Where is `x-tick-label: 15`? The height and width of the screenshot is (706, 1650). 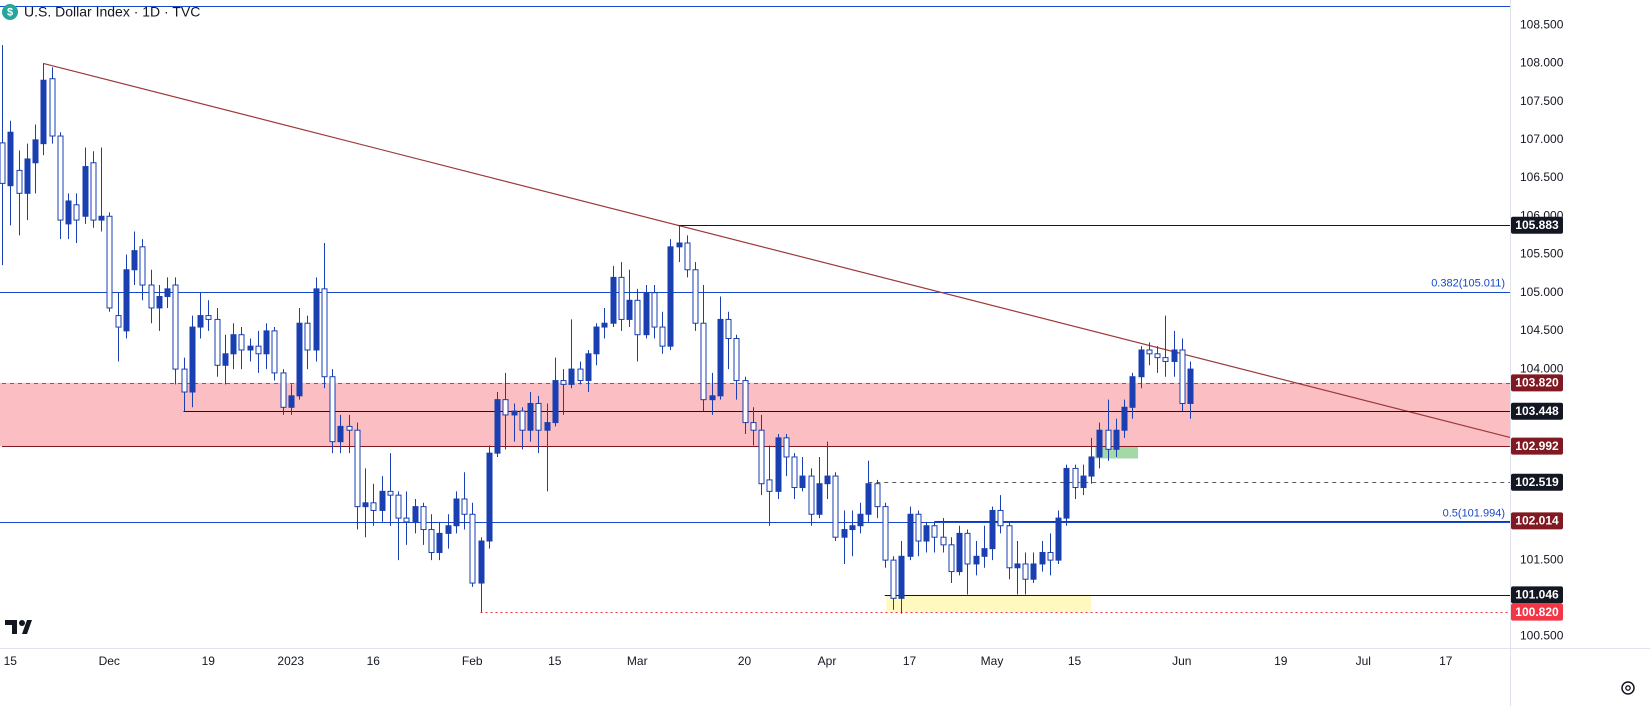
x-tick-label: 15 is located at coordinates (11, 661).